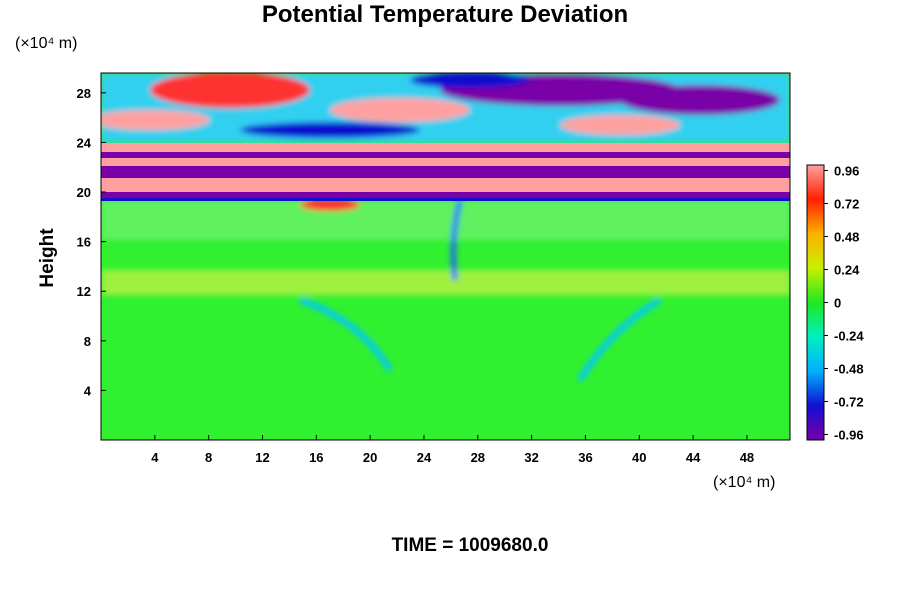 Image resolution: width=900 pixels, height=605 pixels. I want to click on y-tick-label: 4, so click(88, 390).